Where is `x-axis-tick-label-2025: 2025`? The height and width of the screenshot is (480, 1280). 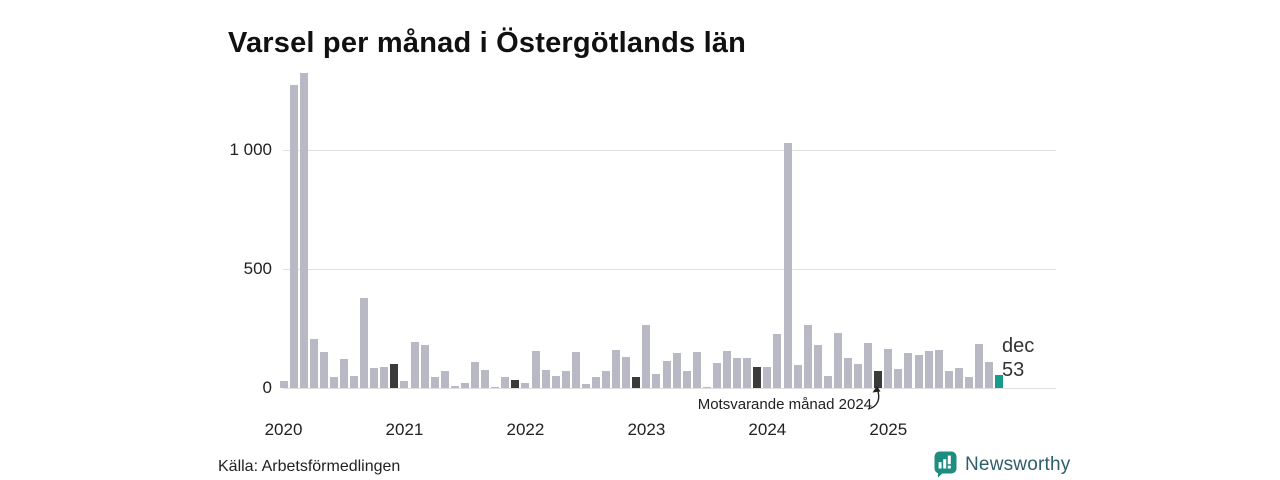 x-axis-tick-label-2025: 2025 is located at coordinates (888, 429).